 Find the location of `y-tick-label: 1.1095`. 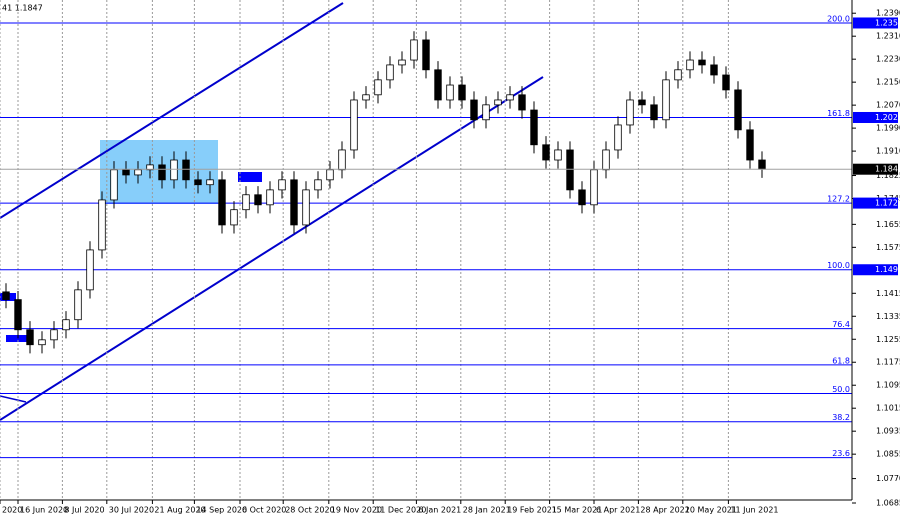

y-tick-label: 1.1095 is located at coordinates (888, 385).